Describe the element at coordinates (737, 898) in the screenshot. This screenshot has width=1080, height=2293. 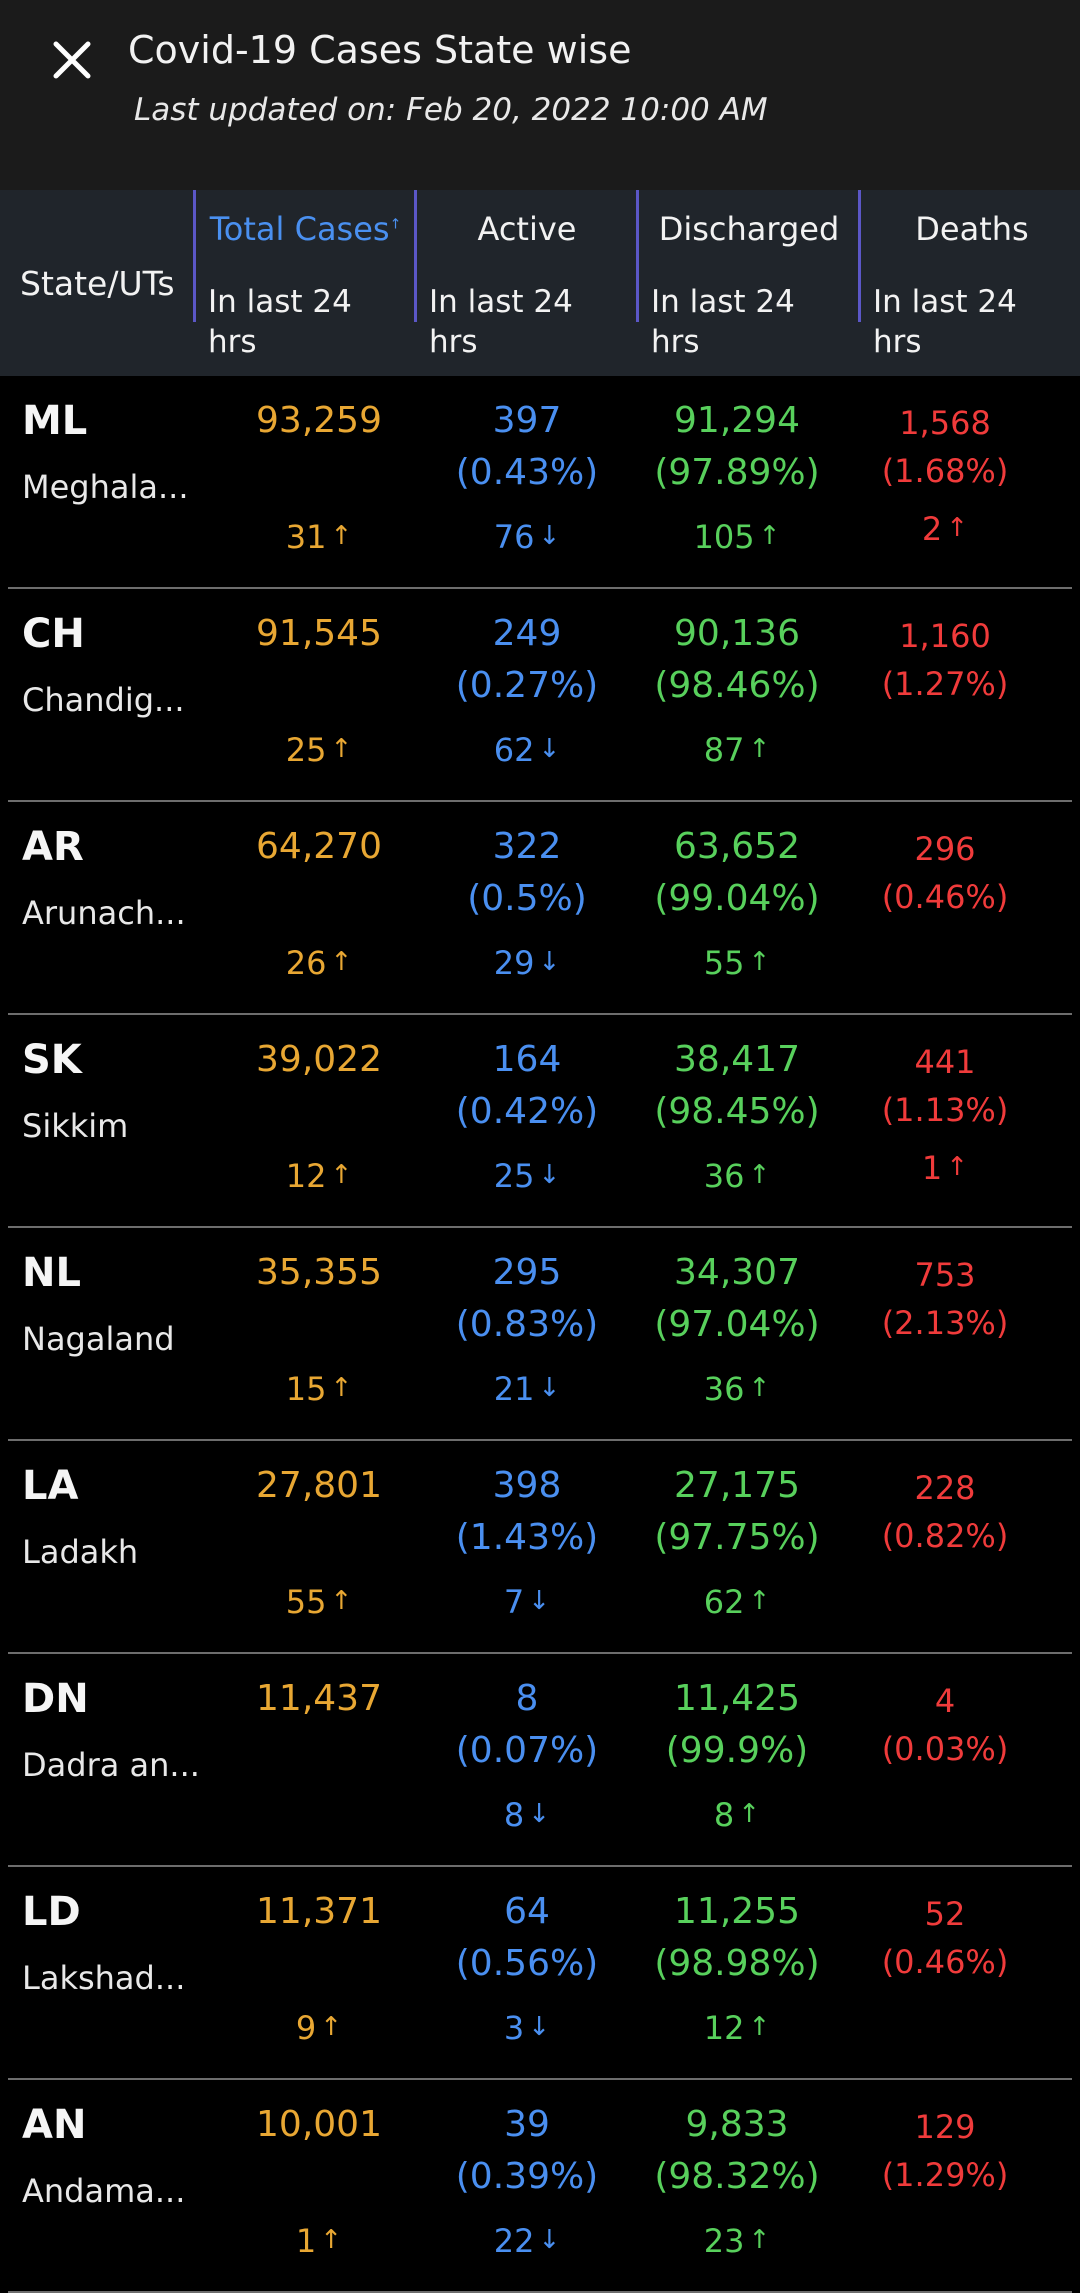
I see `discharged-percent: (99.04%)` at that location.